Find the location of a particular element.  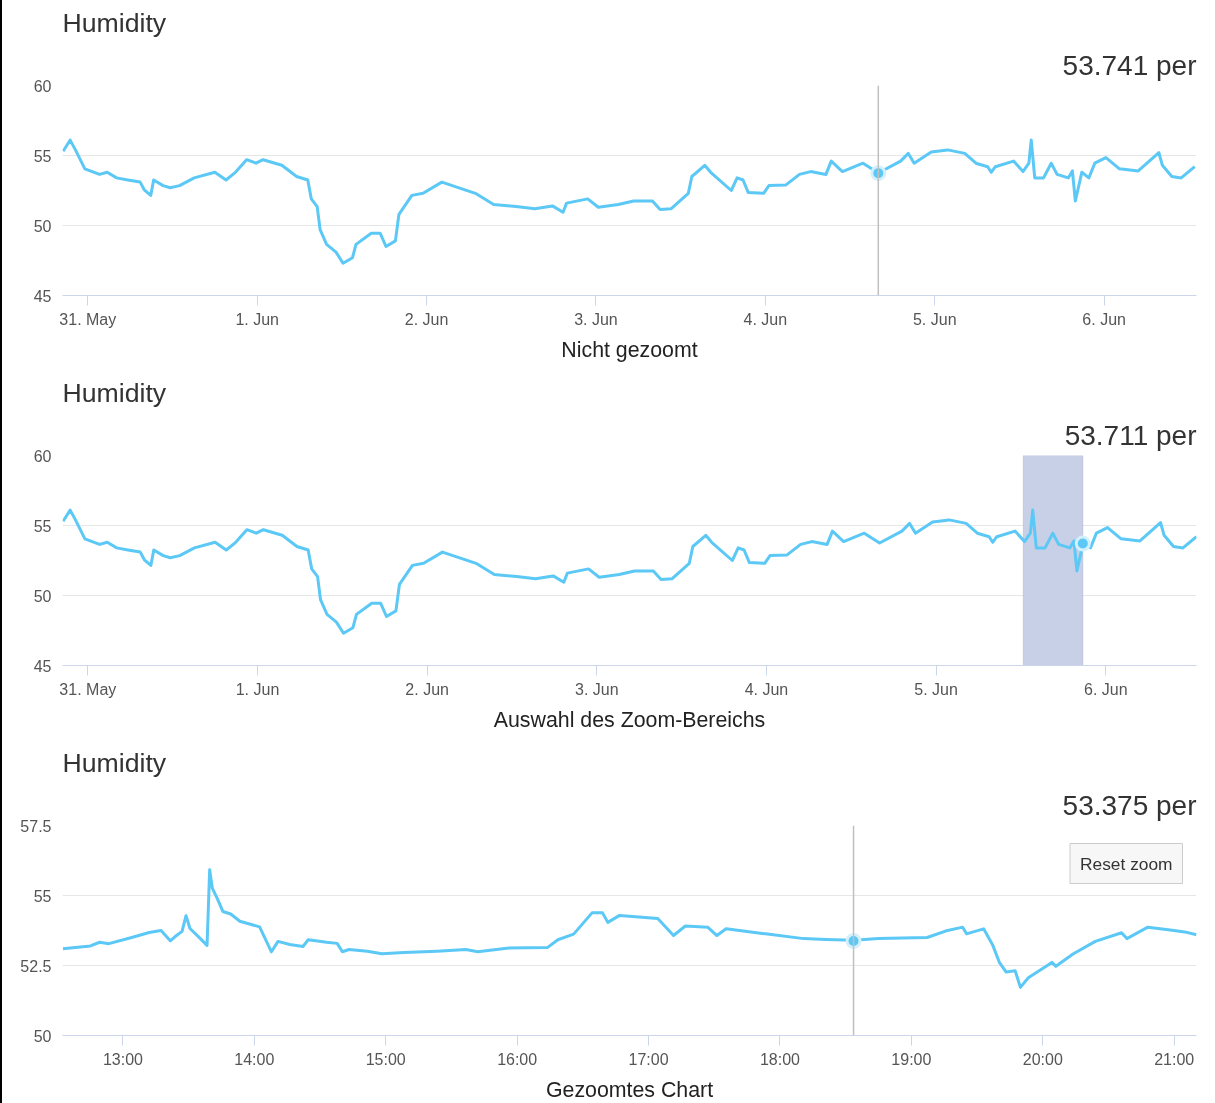

text: 53.711 per is located at coordinates (1130, 435).